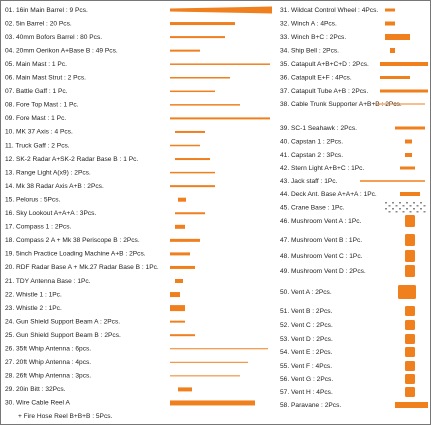  Describe the element at coordinates (311, 141) in the screenshot. I see `part-label: 40. Capstan 1 : 2Pcs.` at that location.